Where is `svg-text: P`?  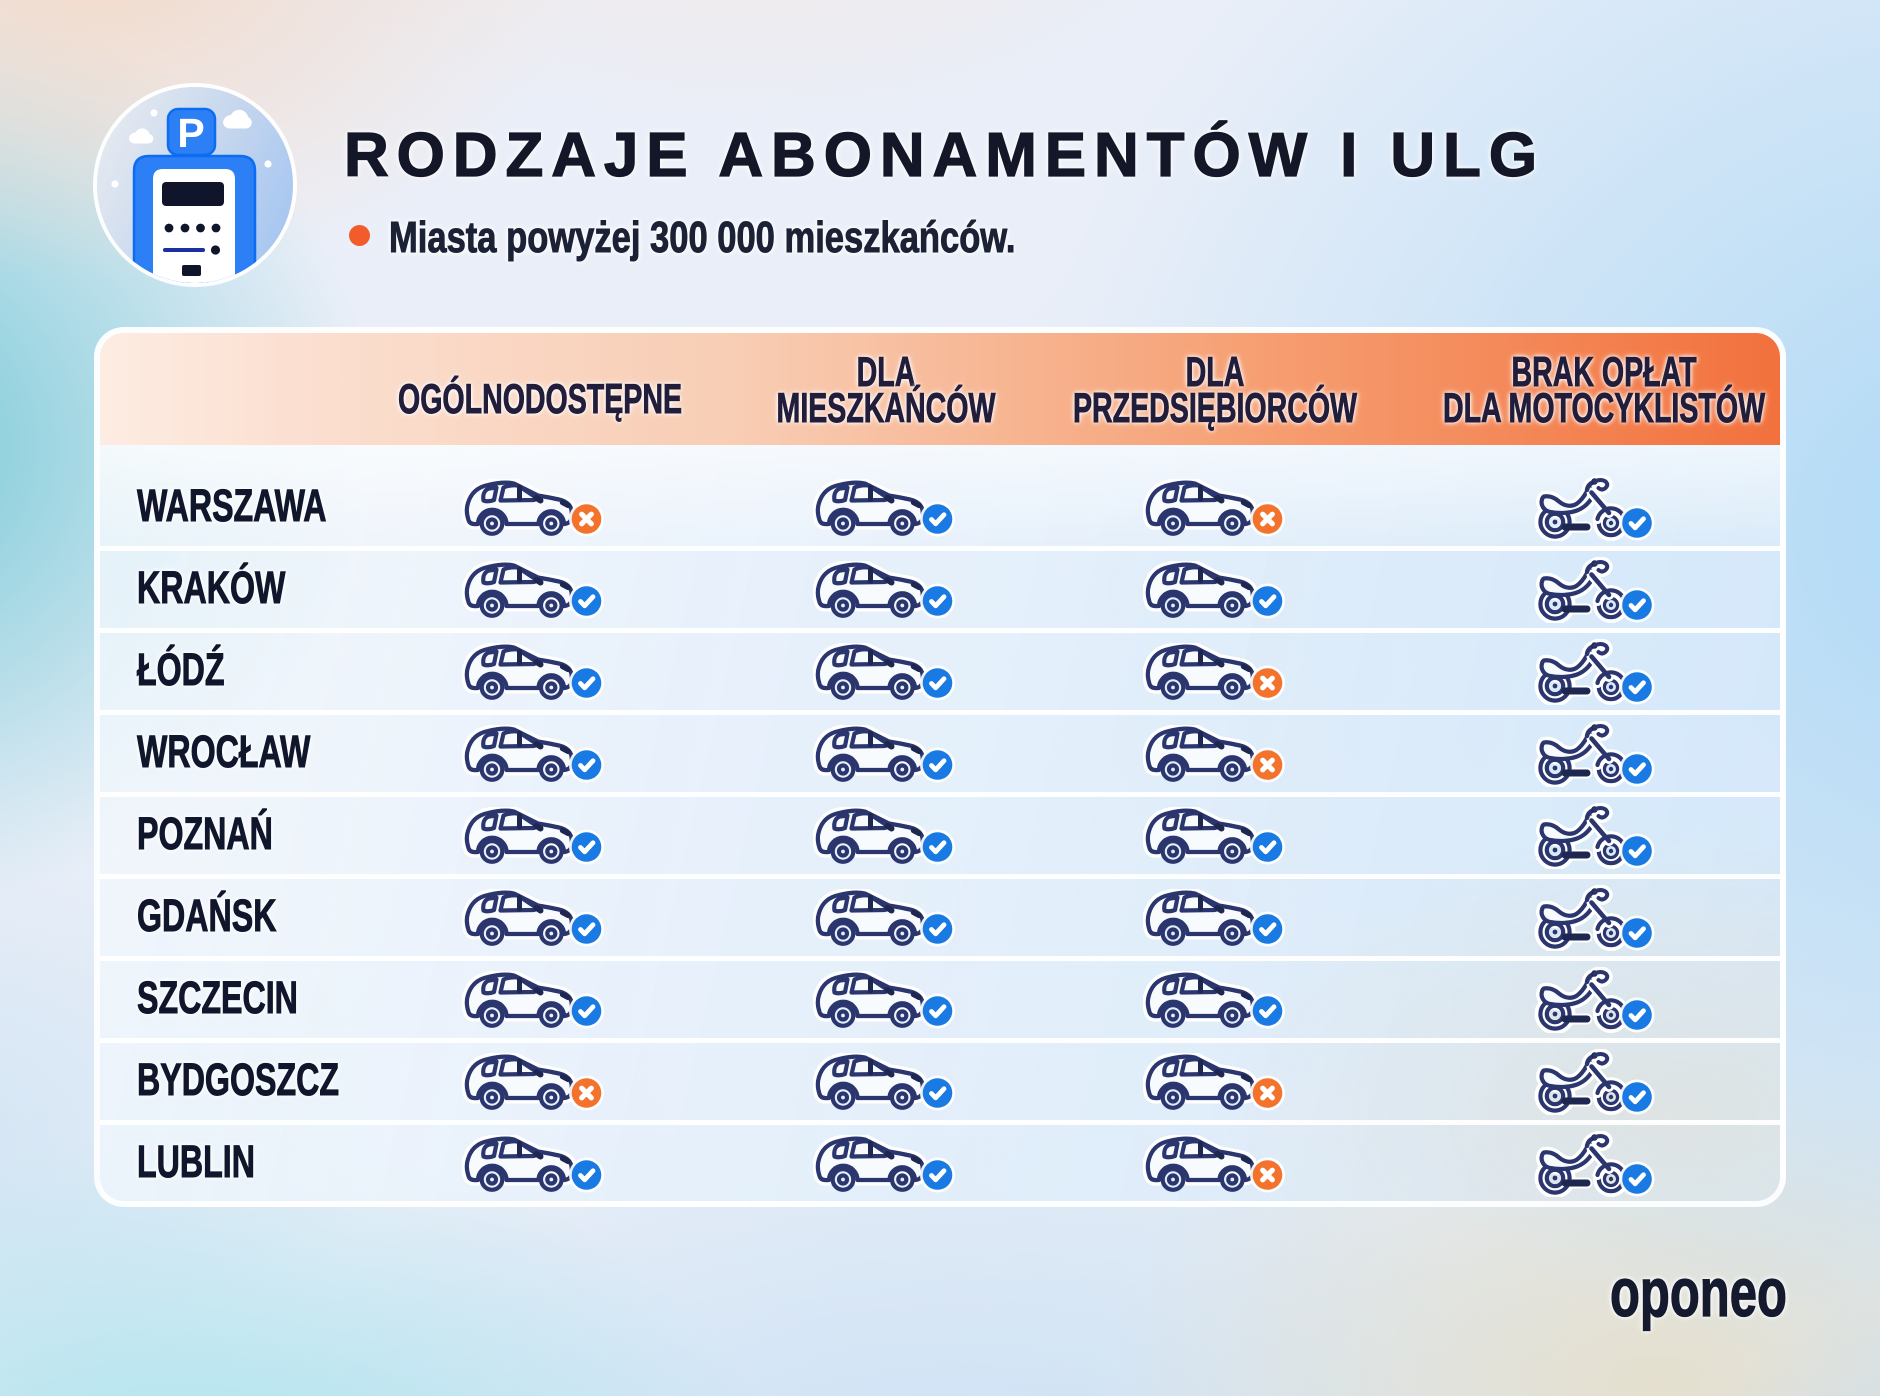
svg-text: P is located at coordinates (190, 133).